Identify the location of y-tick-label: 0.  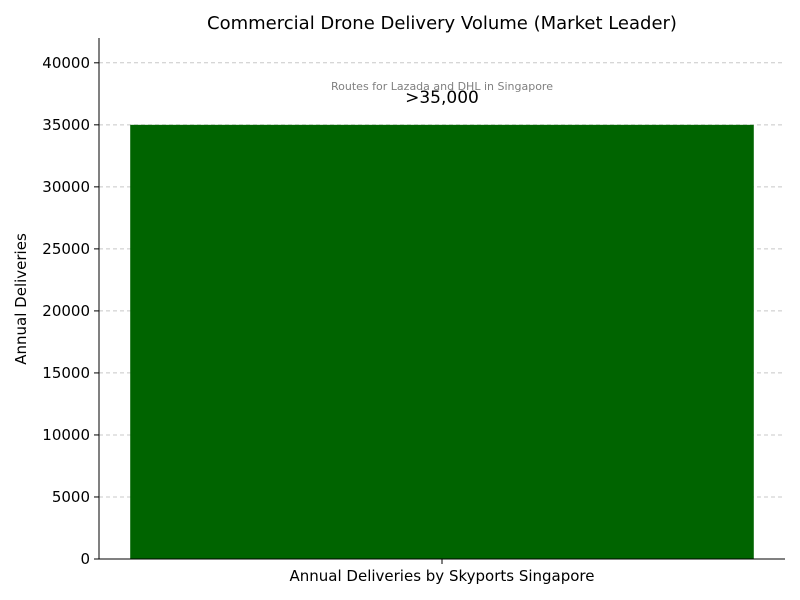
(85, 559).